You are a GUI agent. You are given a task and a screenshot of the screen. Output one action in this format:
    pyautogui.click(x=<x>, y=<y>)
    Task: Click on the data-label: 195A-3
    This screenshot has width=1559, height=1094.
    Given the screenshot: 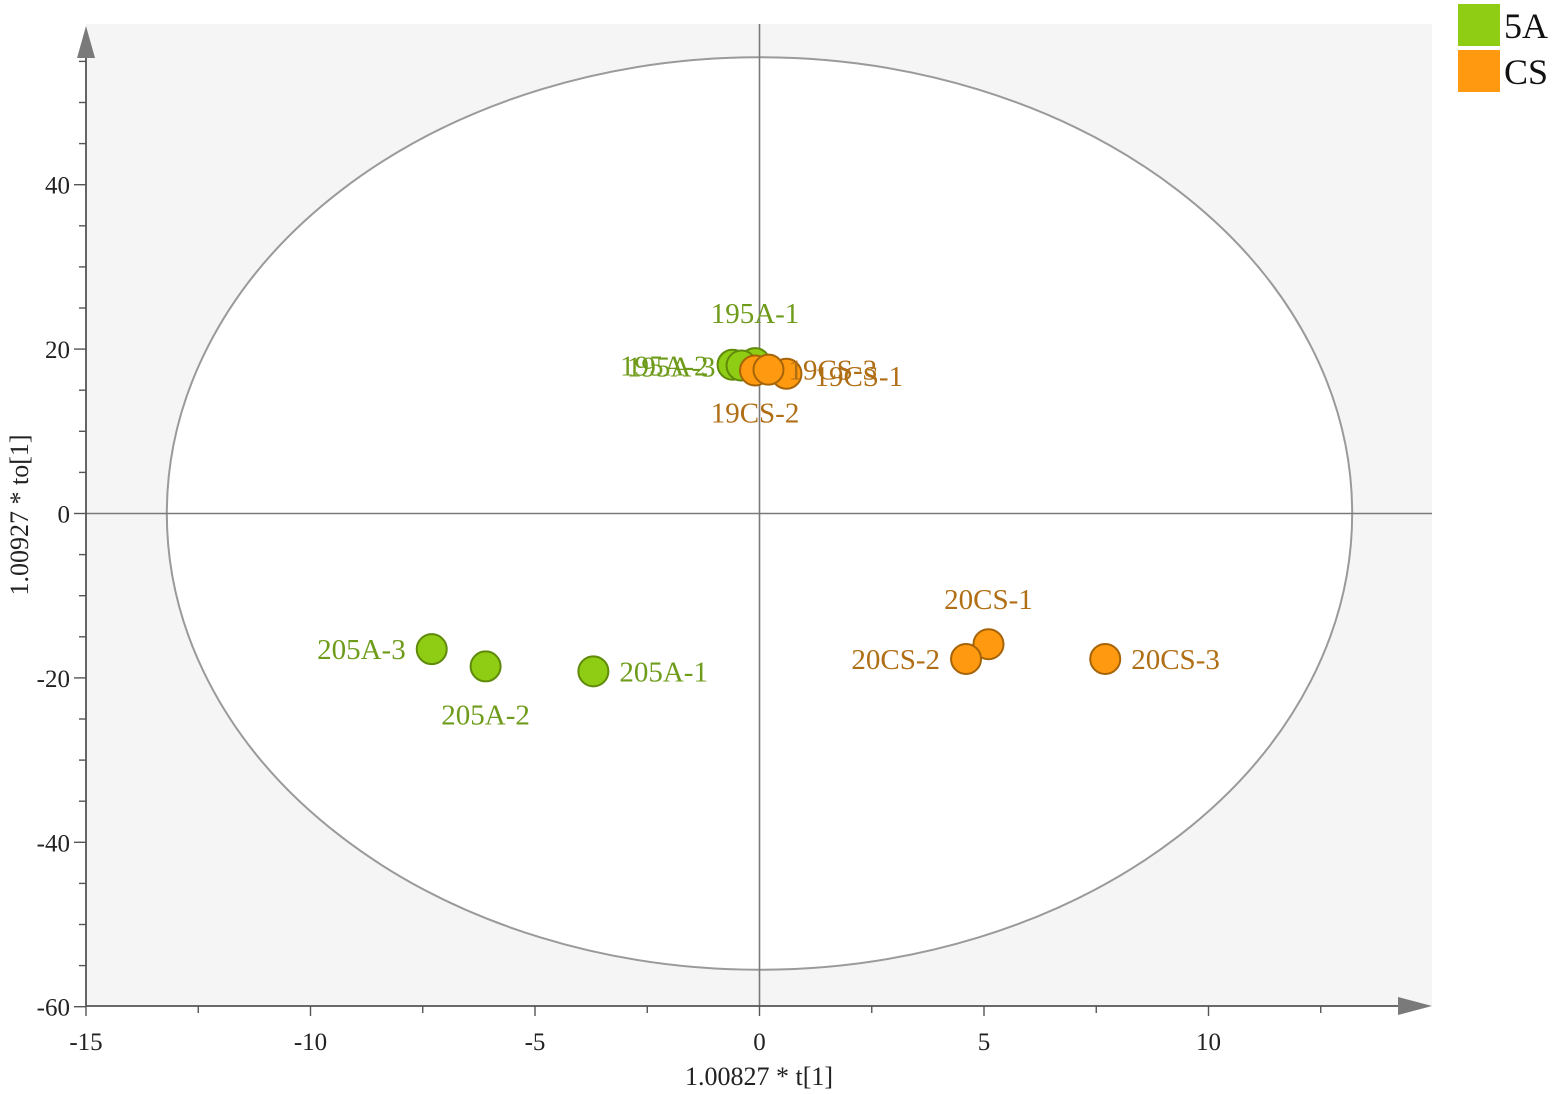 What is the action you would take?
    pyautogui.click(x=671, y=368)
    